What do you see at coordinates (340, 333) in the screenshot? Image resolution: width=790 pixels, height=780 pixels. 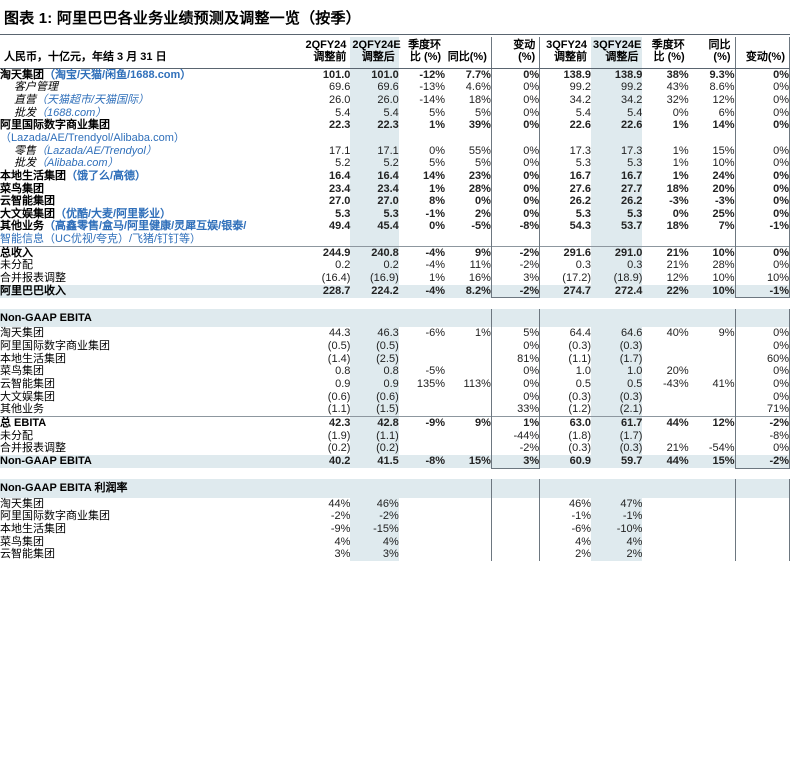 I see `cell-0: 44.3` at bounding box center [340, 333].